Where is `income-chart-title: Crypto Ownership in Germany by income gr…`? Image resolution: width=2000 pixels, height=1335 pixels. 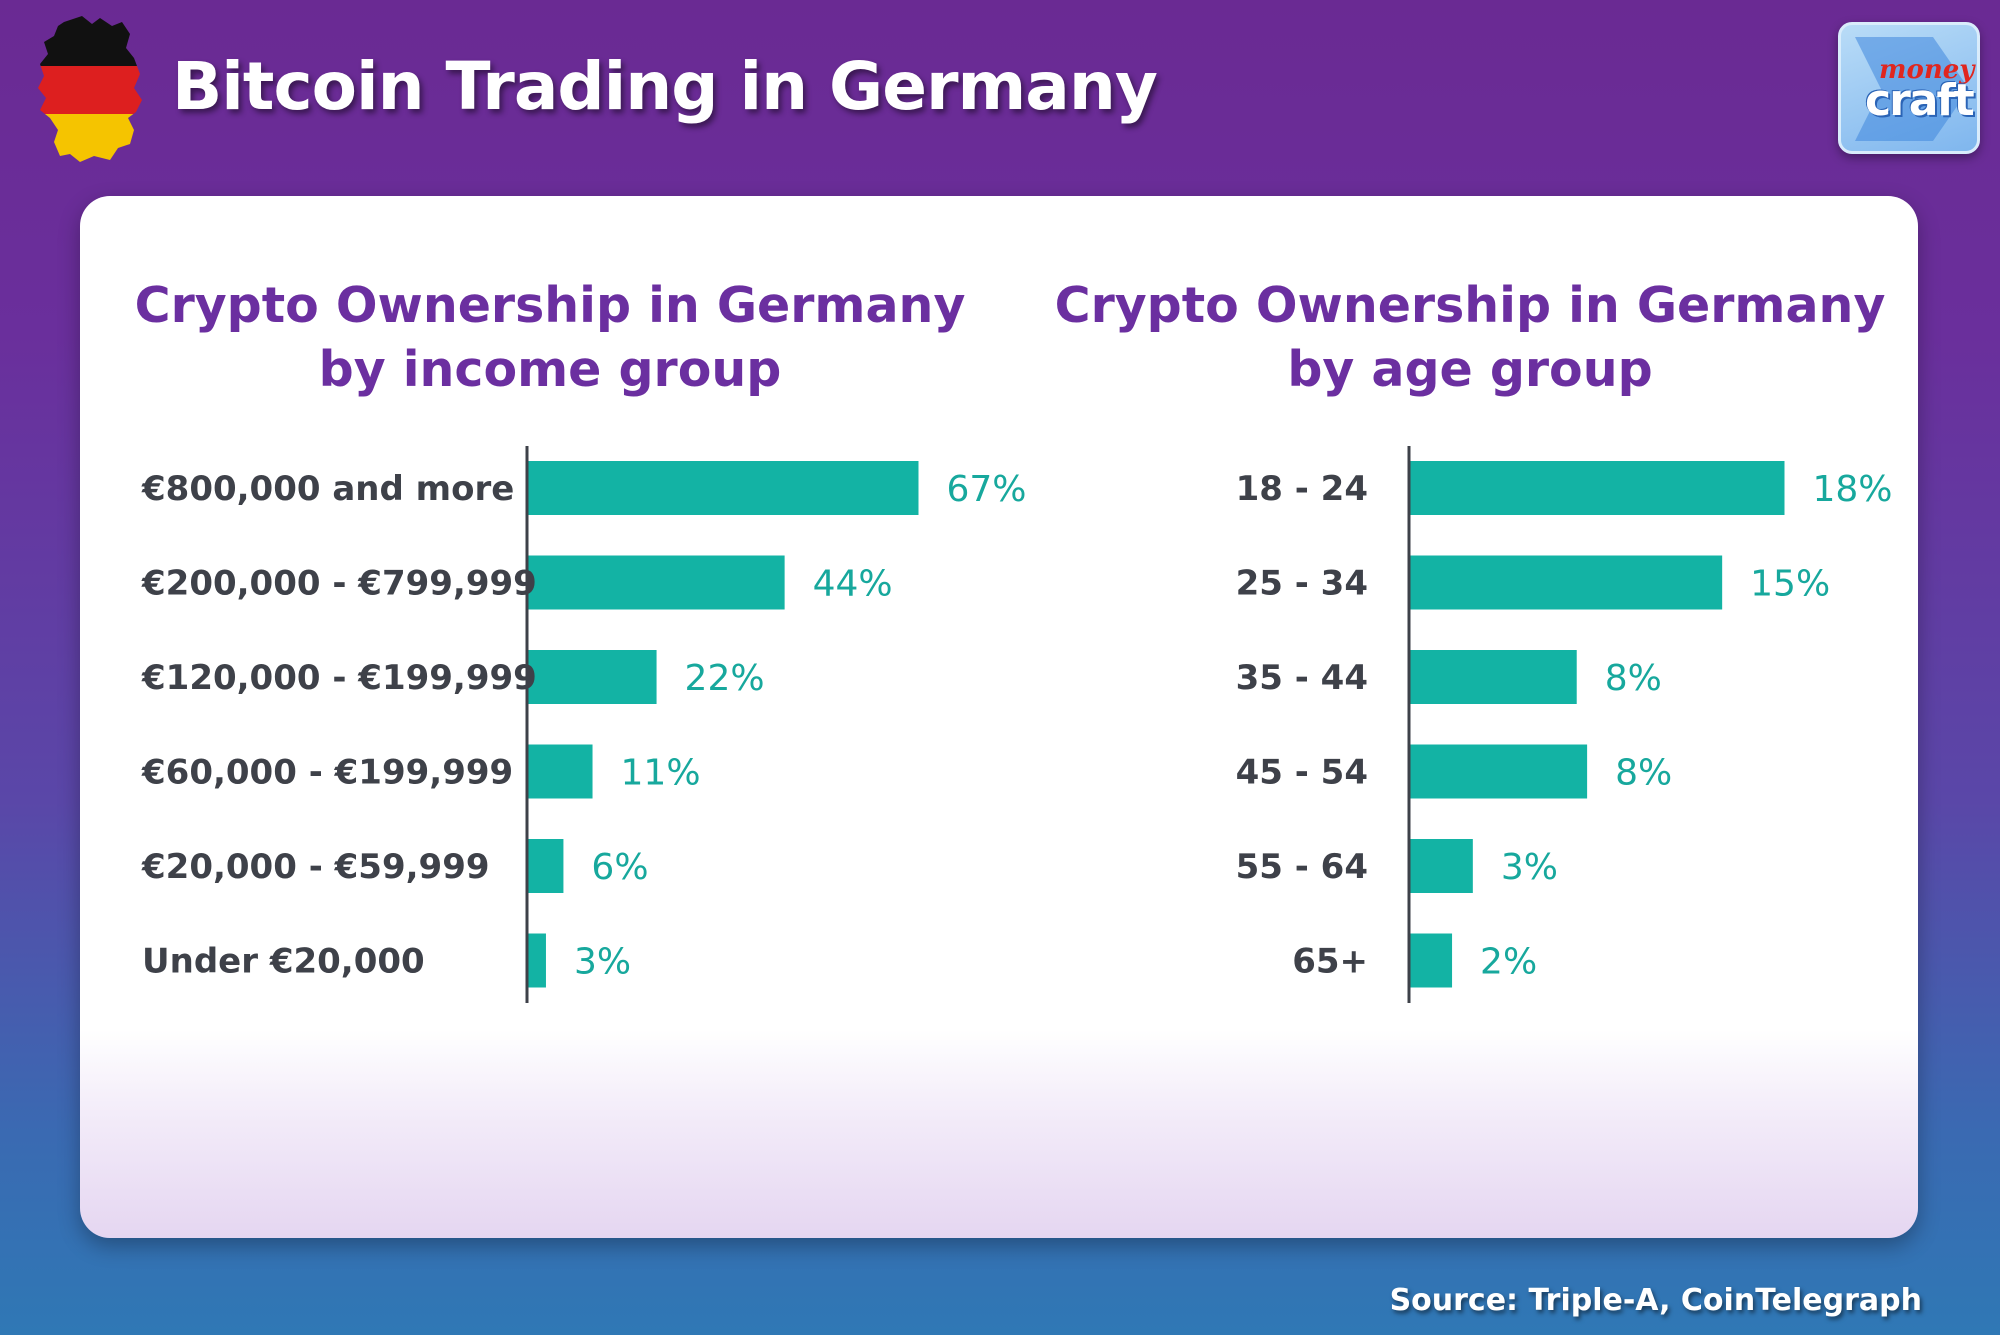 income-chart-title: Crypto Ownership in Germany by income gr… is located at coordinates (550, 338).